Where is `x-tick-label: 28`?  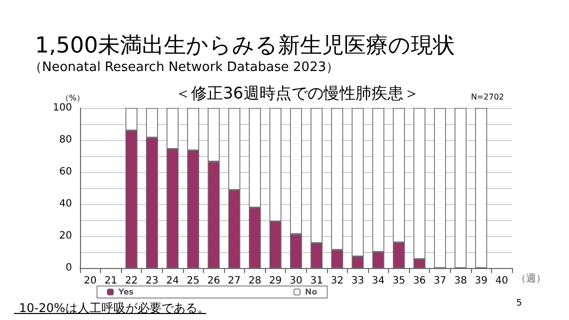
x-tick-label: 28 is located at coordinates (255, 281).